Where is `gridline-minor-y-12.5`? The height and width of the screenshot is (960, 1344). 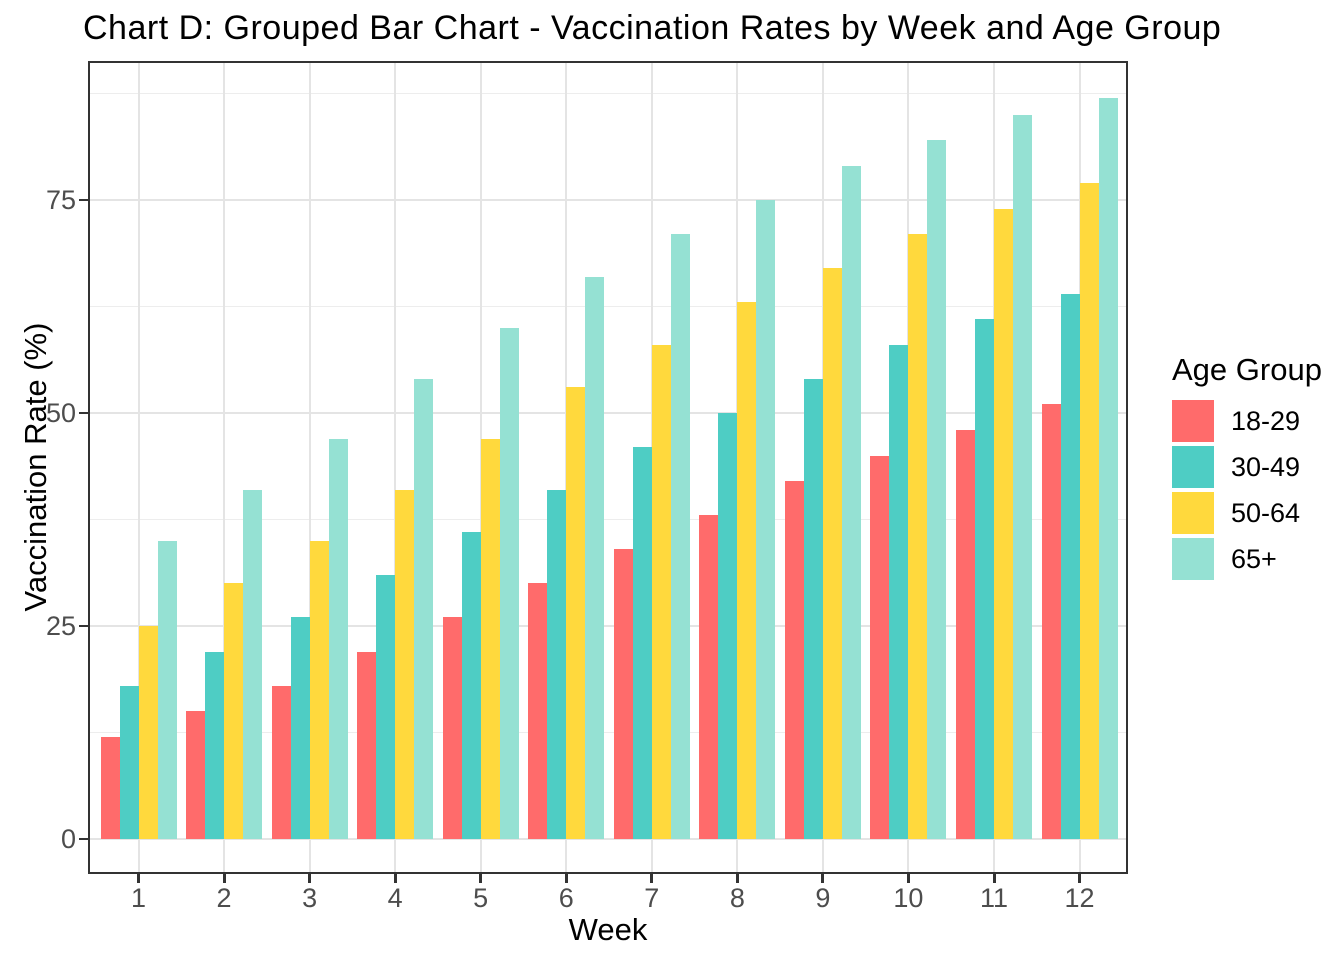 gridline-minor-y-12.5 is located at coordinates (608, 732).